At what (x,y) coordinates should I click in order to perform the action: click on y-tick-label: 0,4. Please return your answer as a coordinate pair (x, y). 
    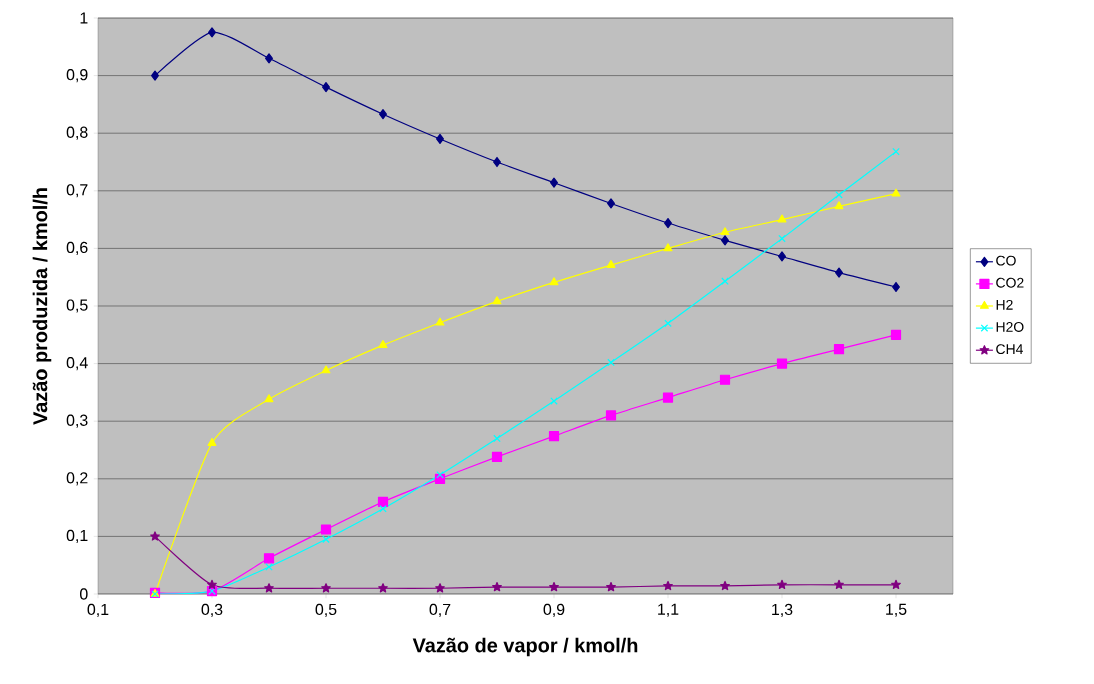
    Looking at the image, I should click on (77, 364).